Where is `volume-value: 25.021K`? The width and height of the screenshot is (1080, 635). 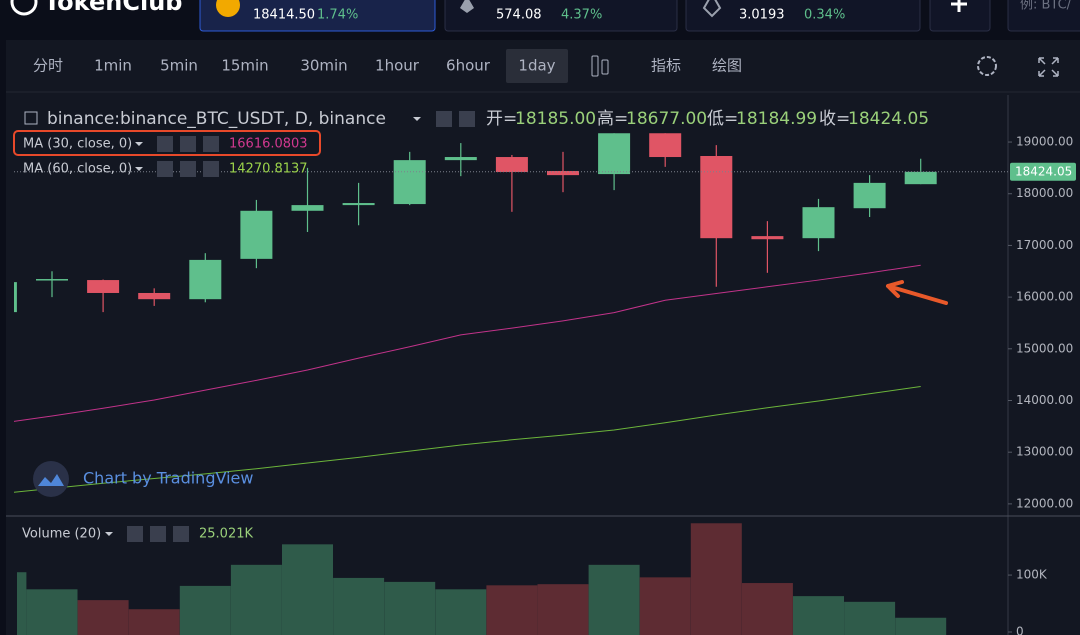 volume-value: 25.021K is located at coordinates (226, 534).